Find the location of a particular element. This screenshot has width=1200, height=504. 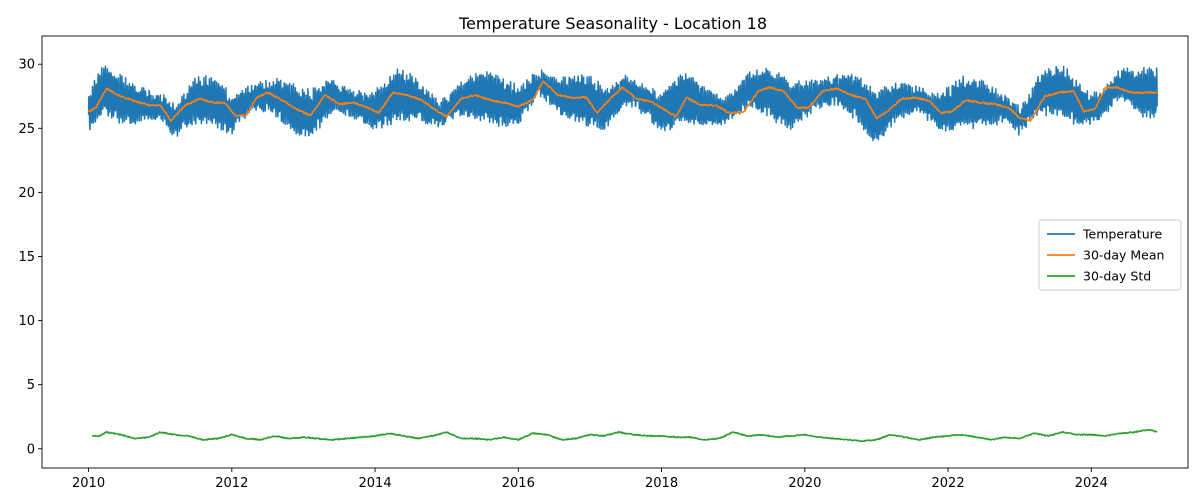

x-axis: 2010 2012 2014 2016 2018 2020 2022 2024 is located at coordinates (590, 479).